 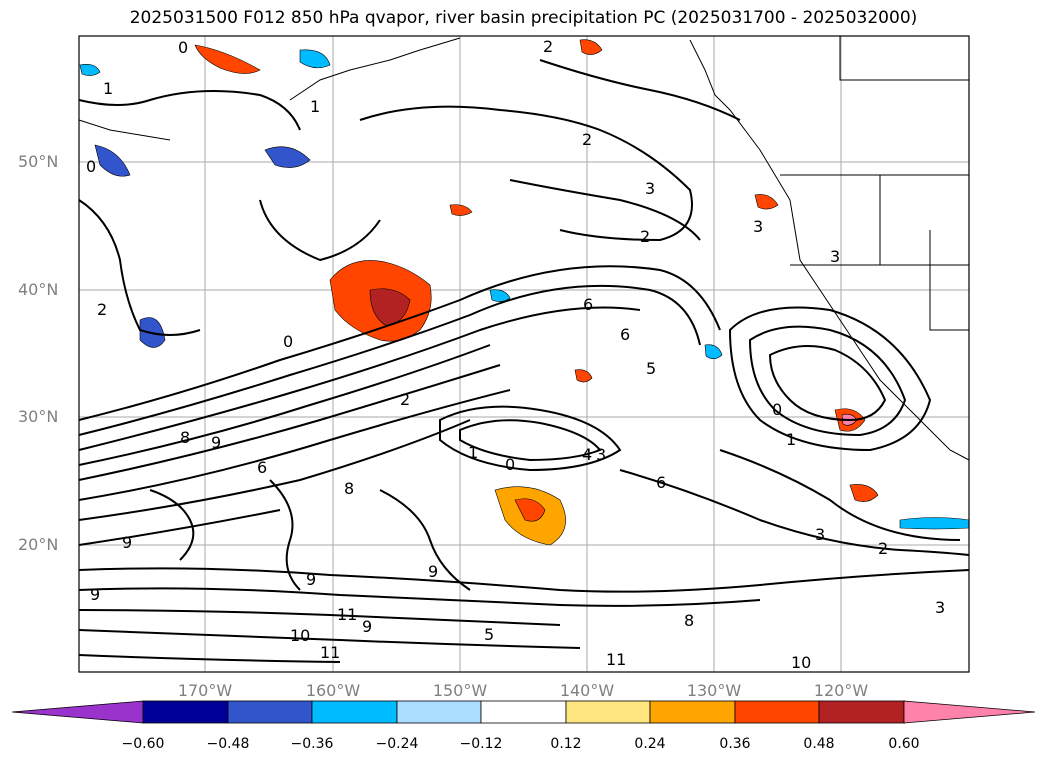 I want to click on colorbar-tick-label: −0.24, so click(x=397, y=744).